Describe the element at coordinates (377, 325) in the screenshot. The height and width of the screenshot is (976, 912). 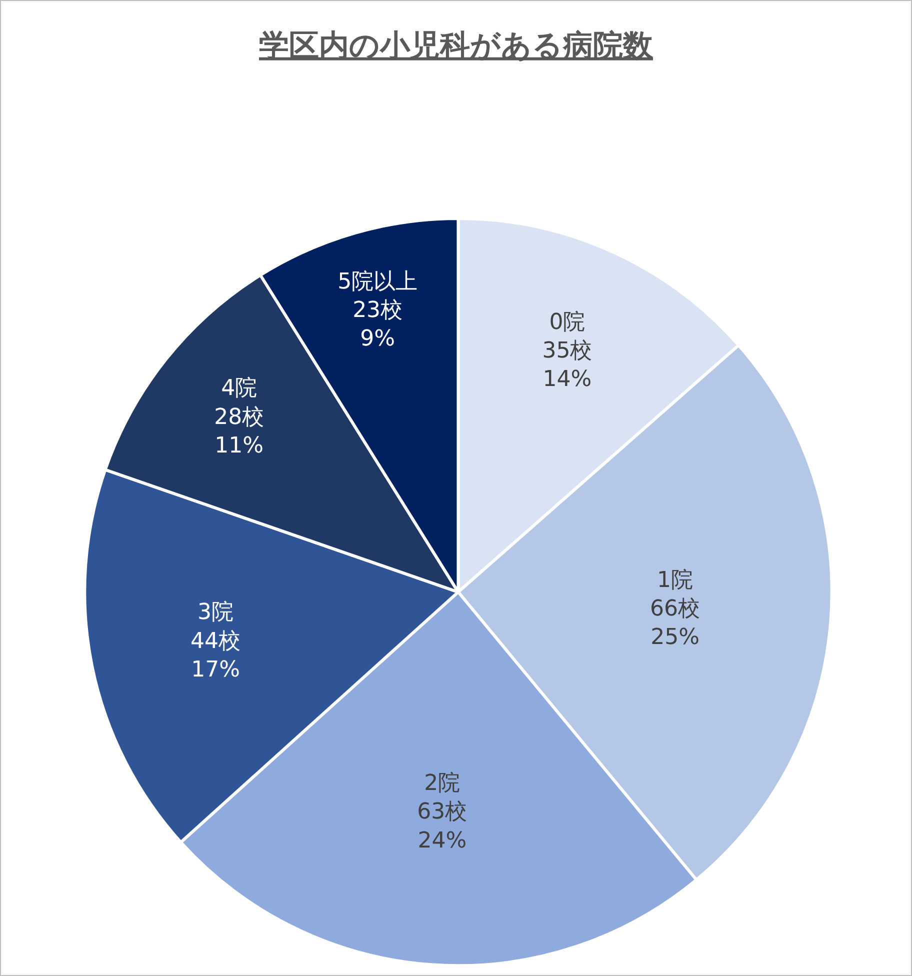
I see `data-label: 23校 9%` at that location.